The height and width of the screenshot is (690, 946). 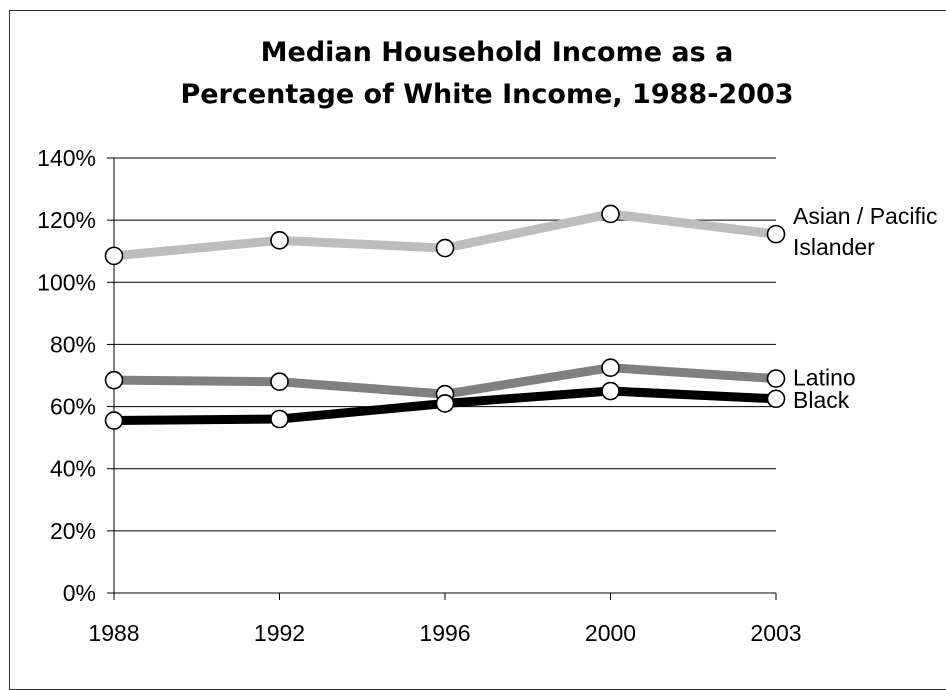 I want to click on chart-title-line-1: Median Household Income as a, so click(x=497, y=52).